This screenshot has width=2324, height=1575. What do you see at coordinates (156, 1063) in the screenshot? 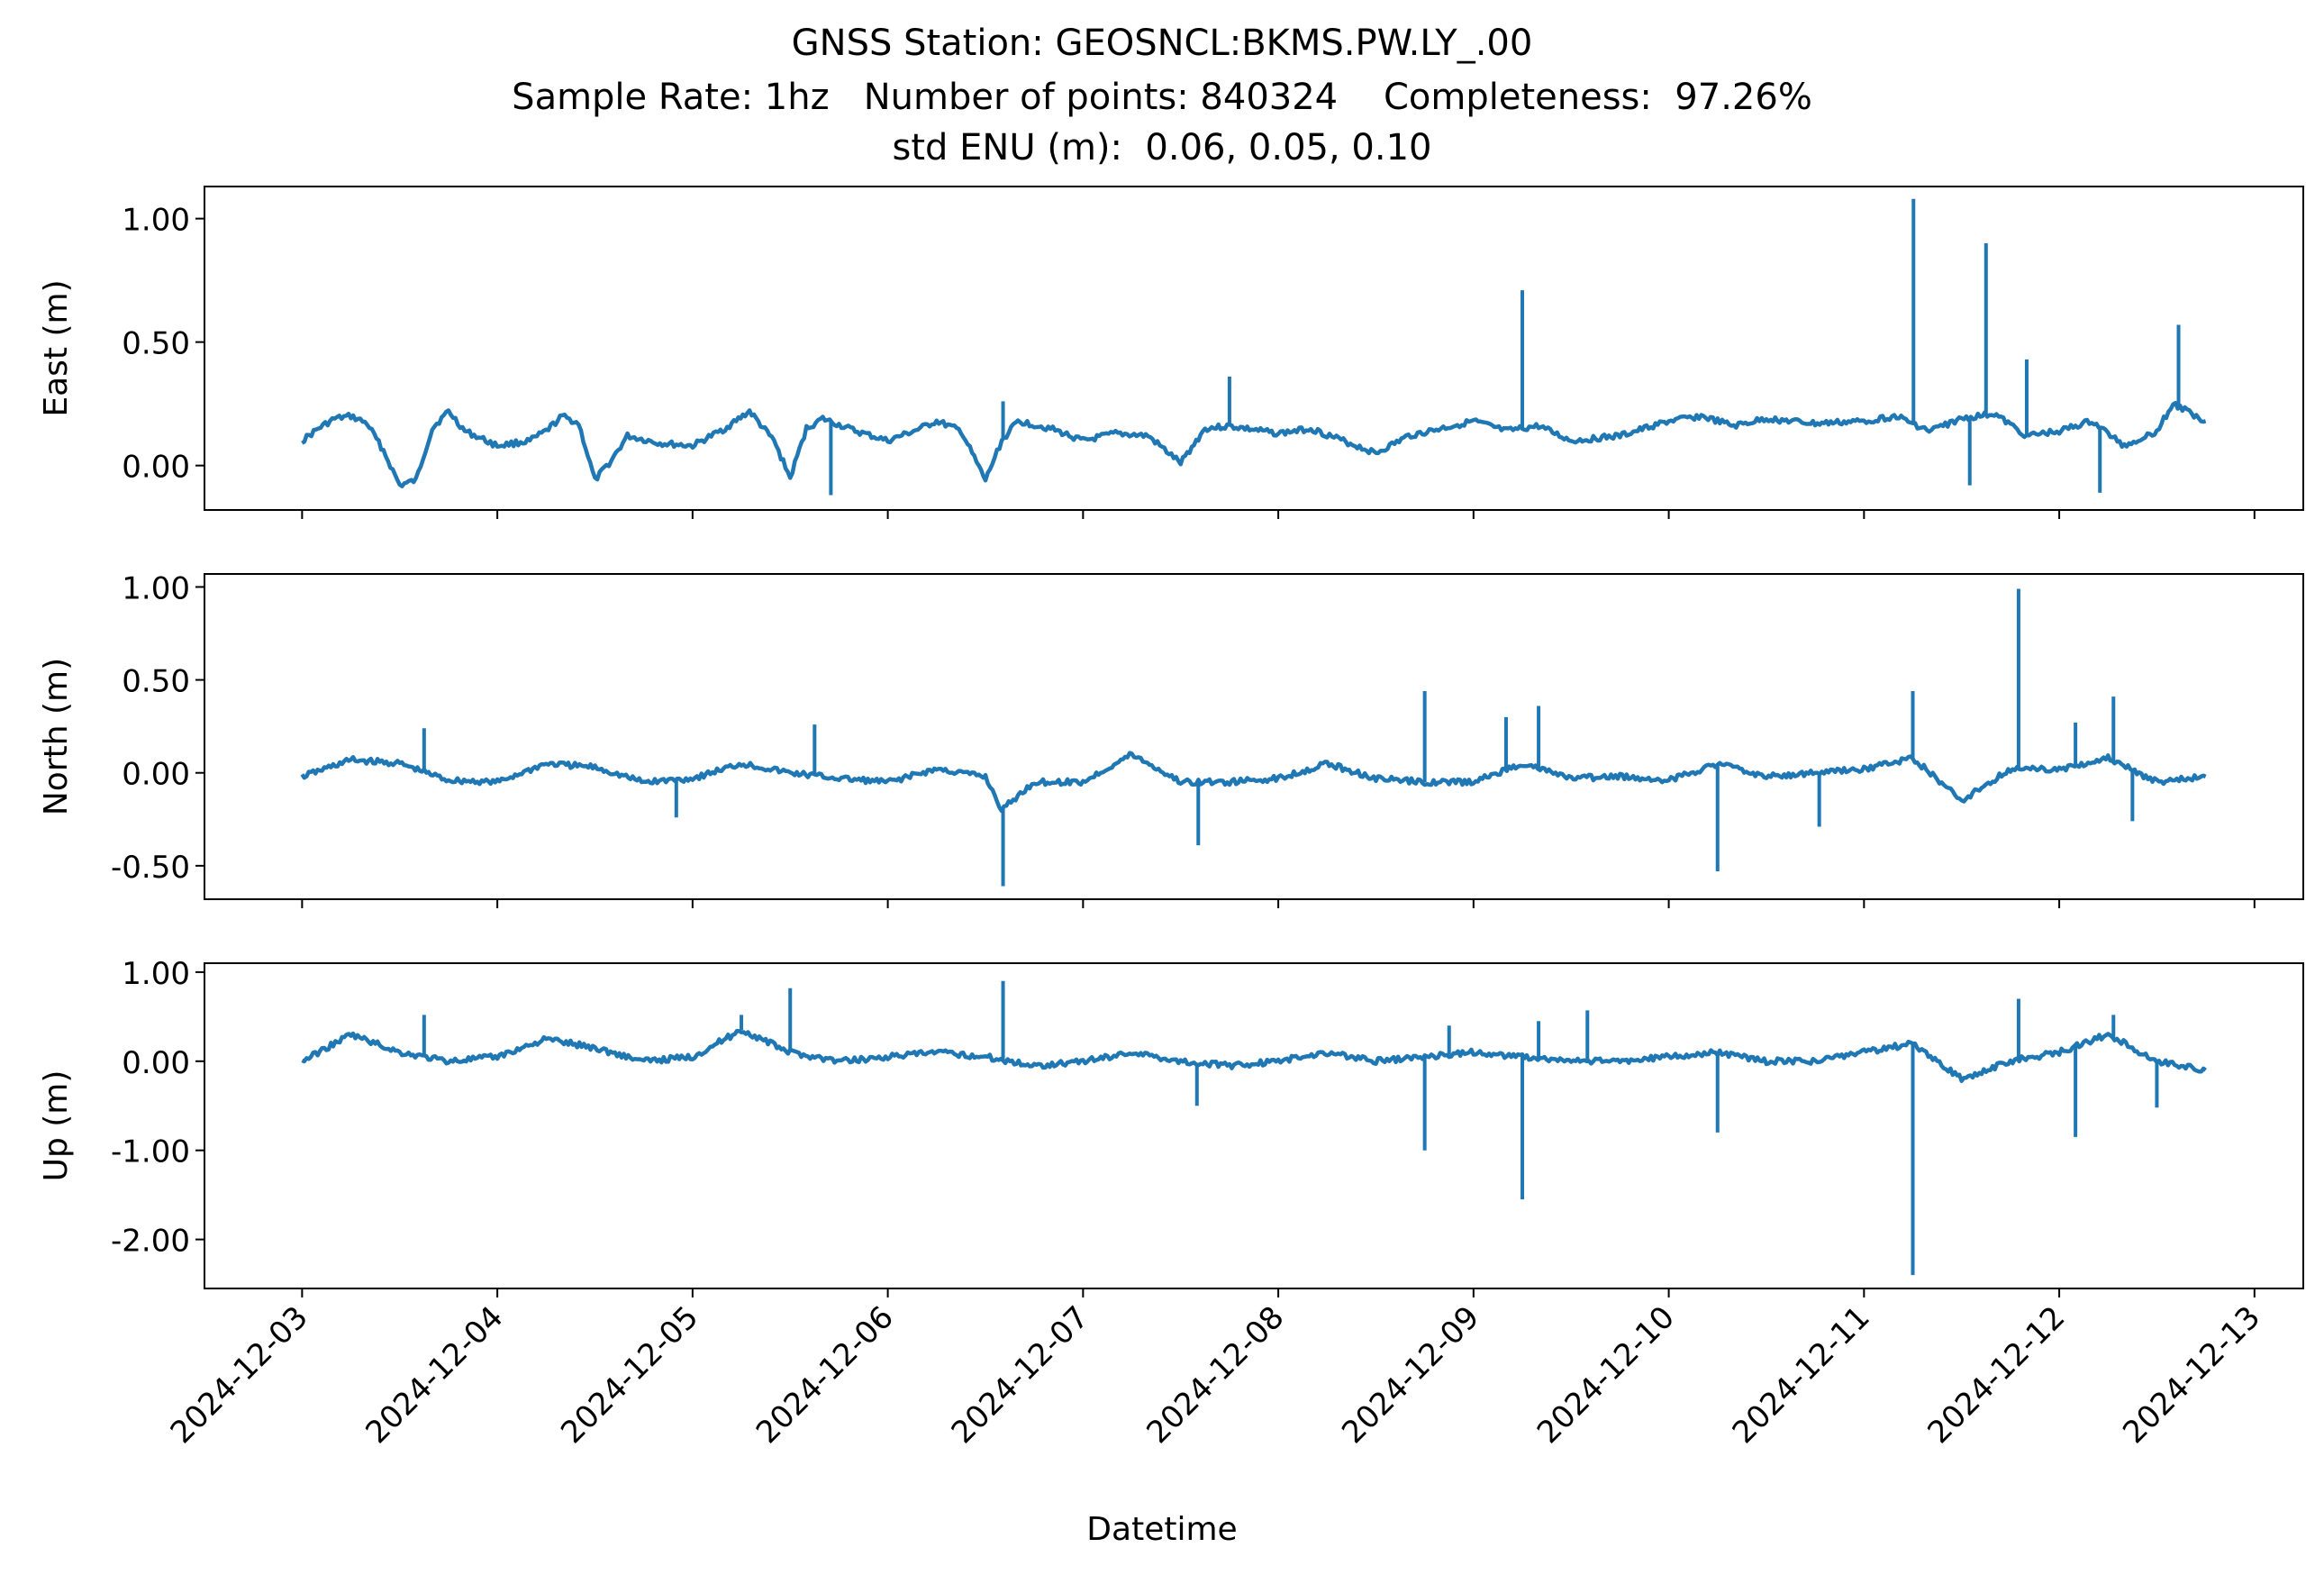
I see `y-tick-label-2-2: 0.00` at bounding box center [156, 1063].